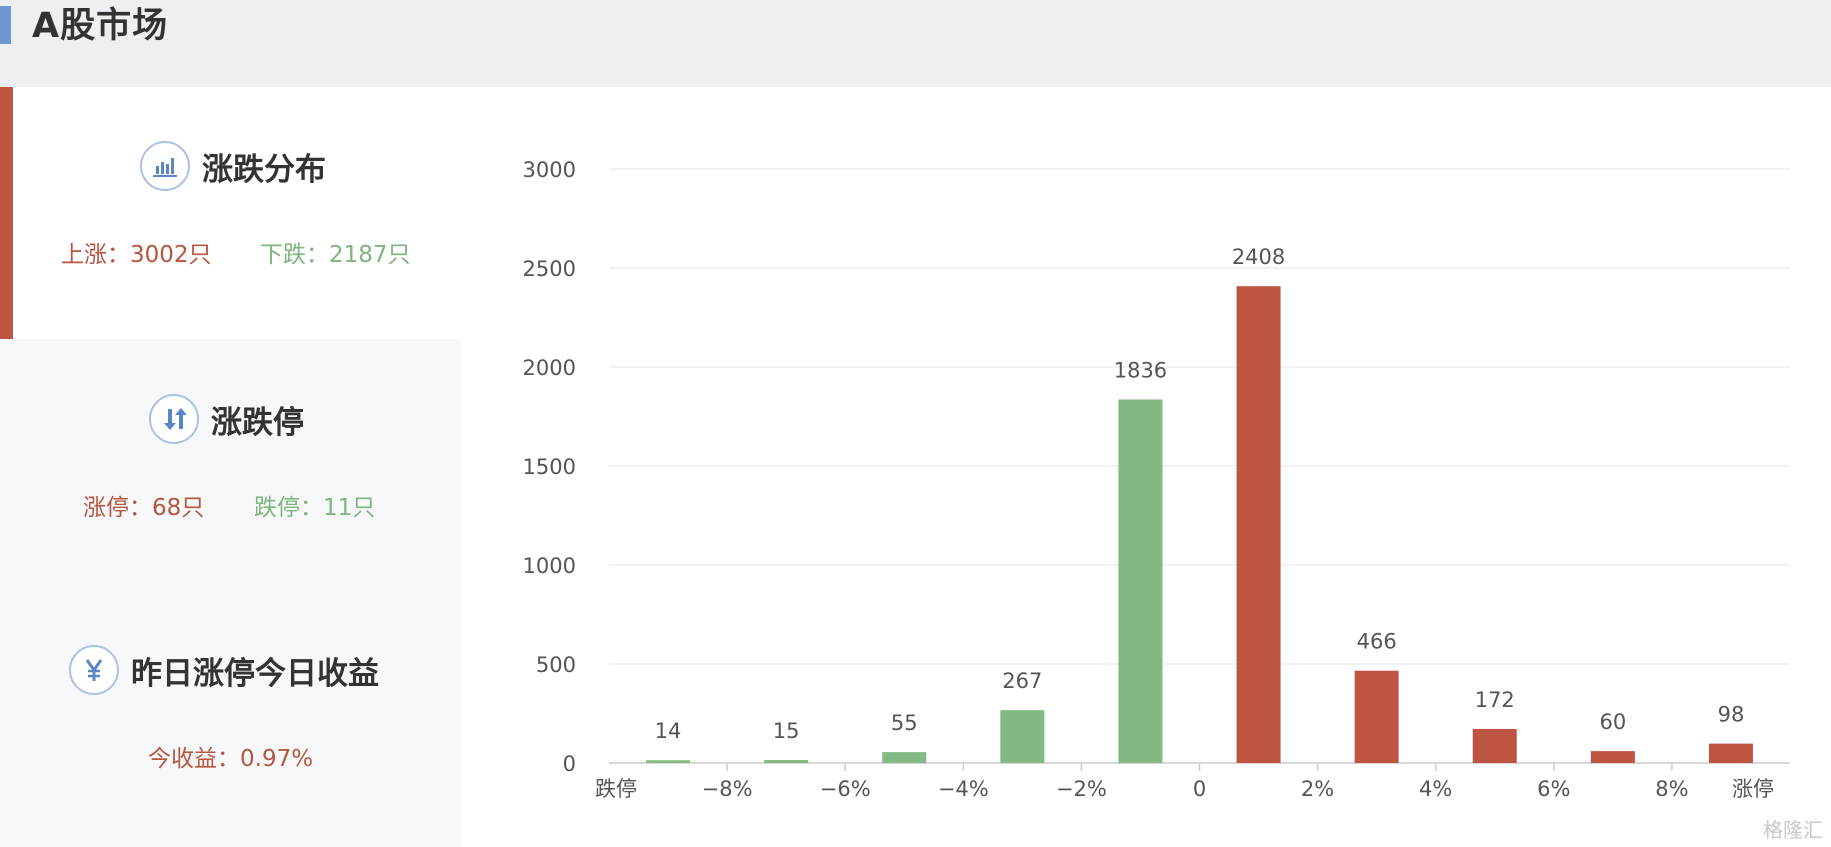 This screenshot has width=1831, height=847. What do you see at coordinates (294, 255) in the screenshot?
I see `down-count-label: 下跌：` at bounding box center [294, 255].